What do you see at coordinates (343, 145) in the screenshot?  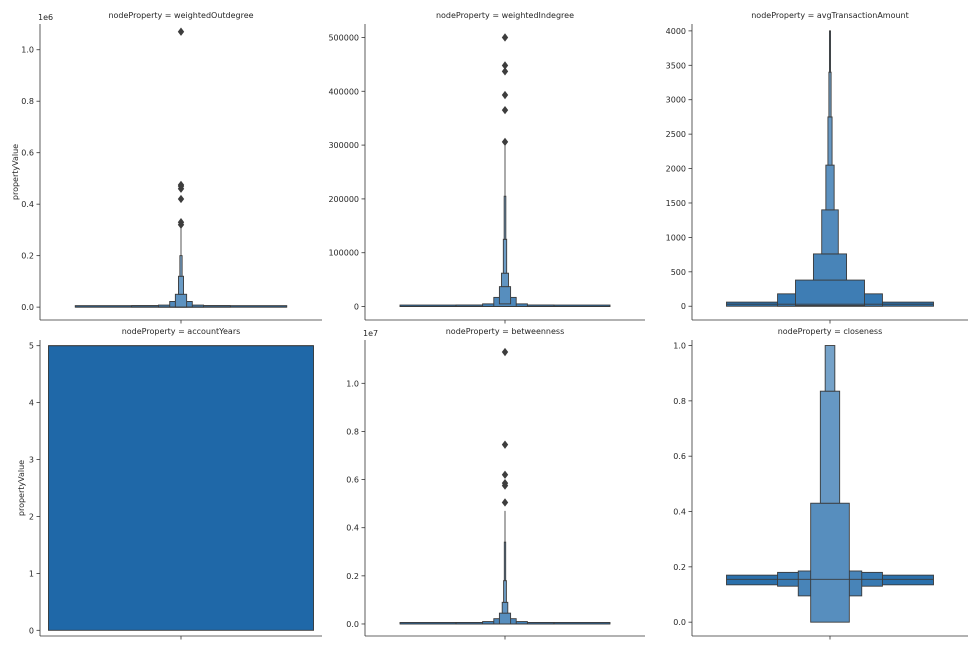 I see `y-tick-label: 300000` at bounding box center [343, 145].